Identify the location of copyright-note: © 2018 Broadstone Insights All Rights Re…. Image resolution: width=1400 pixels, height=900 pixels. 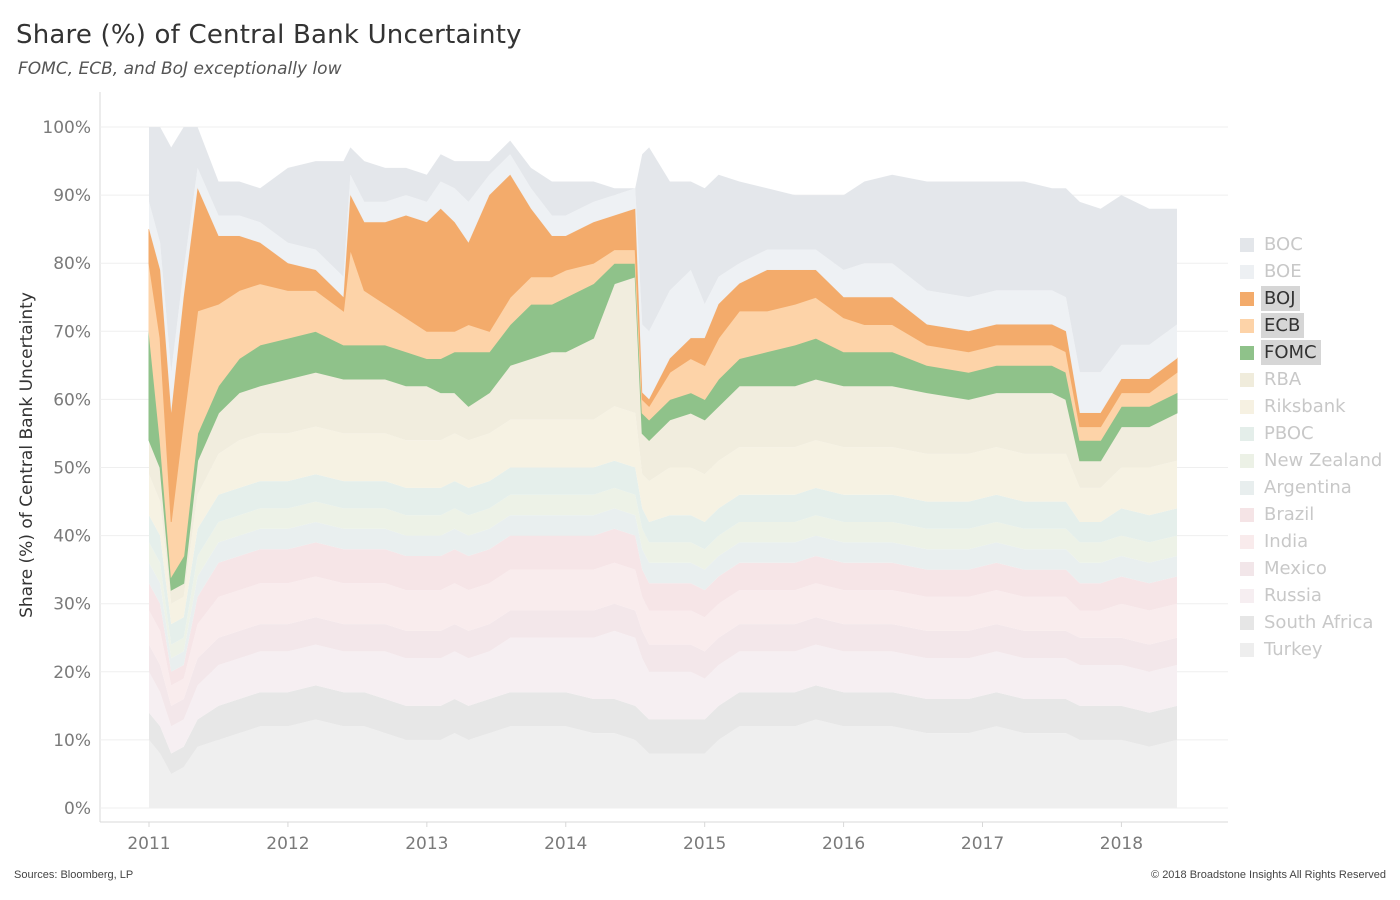
(1268, 875).